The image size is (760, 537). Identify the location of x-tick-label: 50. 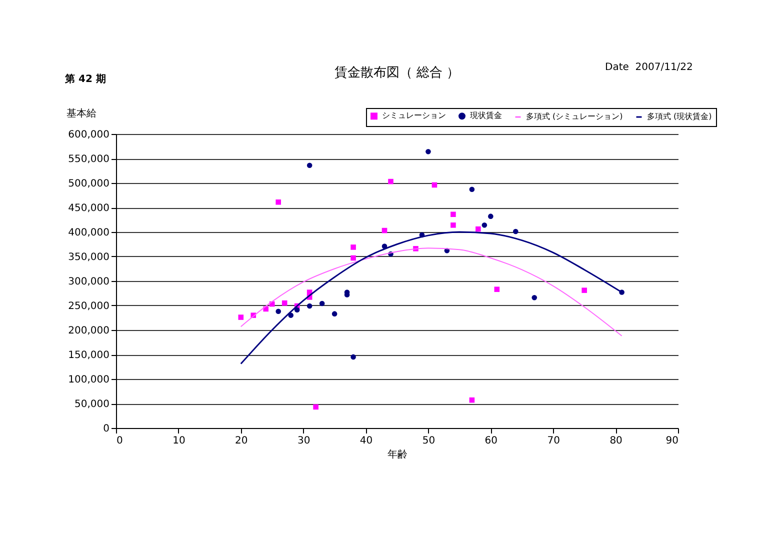
(429, 441).